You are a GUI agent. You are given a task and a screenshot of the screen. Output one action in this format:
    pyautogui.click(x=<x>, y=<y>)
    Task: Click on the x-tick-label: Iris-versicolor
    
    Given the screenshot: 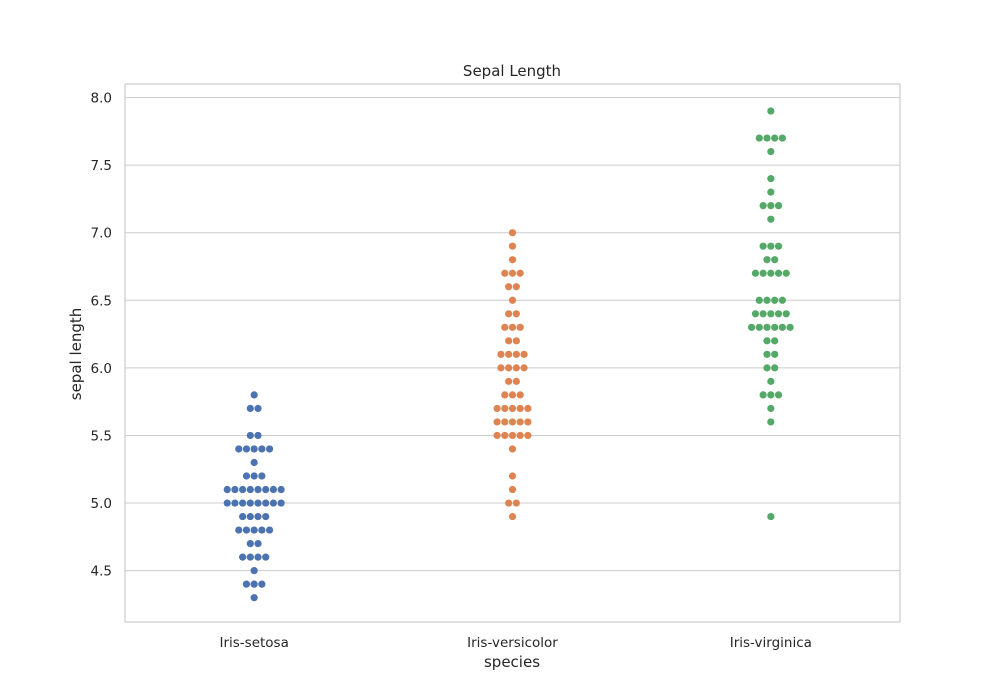 What is the action you would take?
    pyautogui.click(x=512, y=643)
    